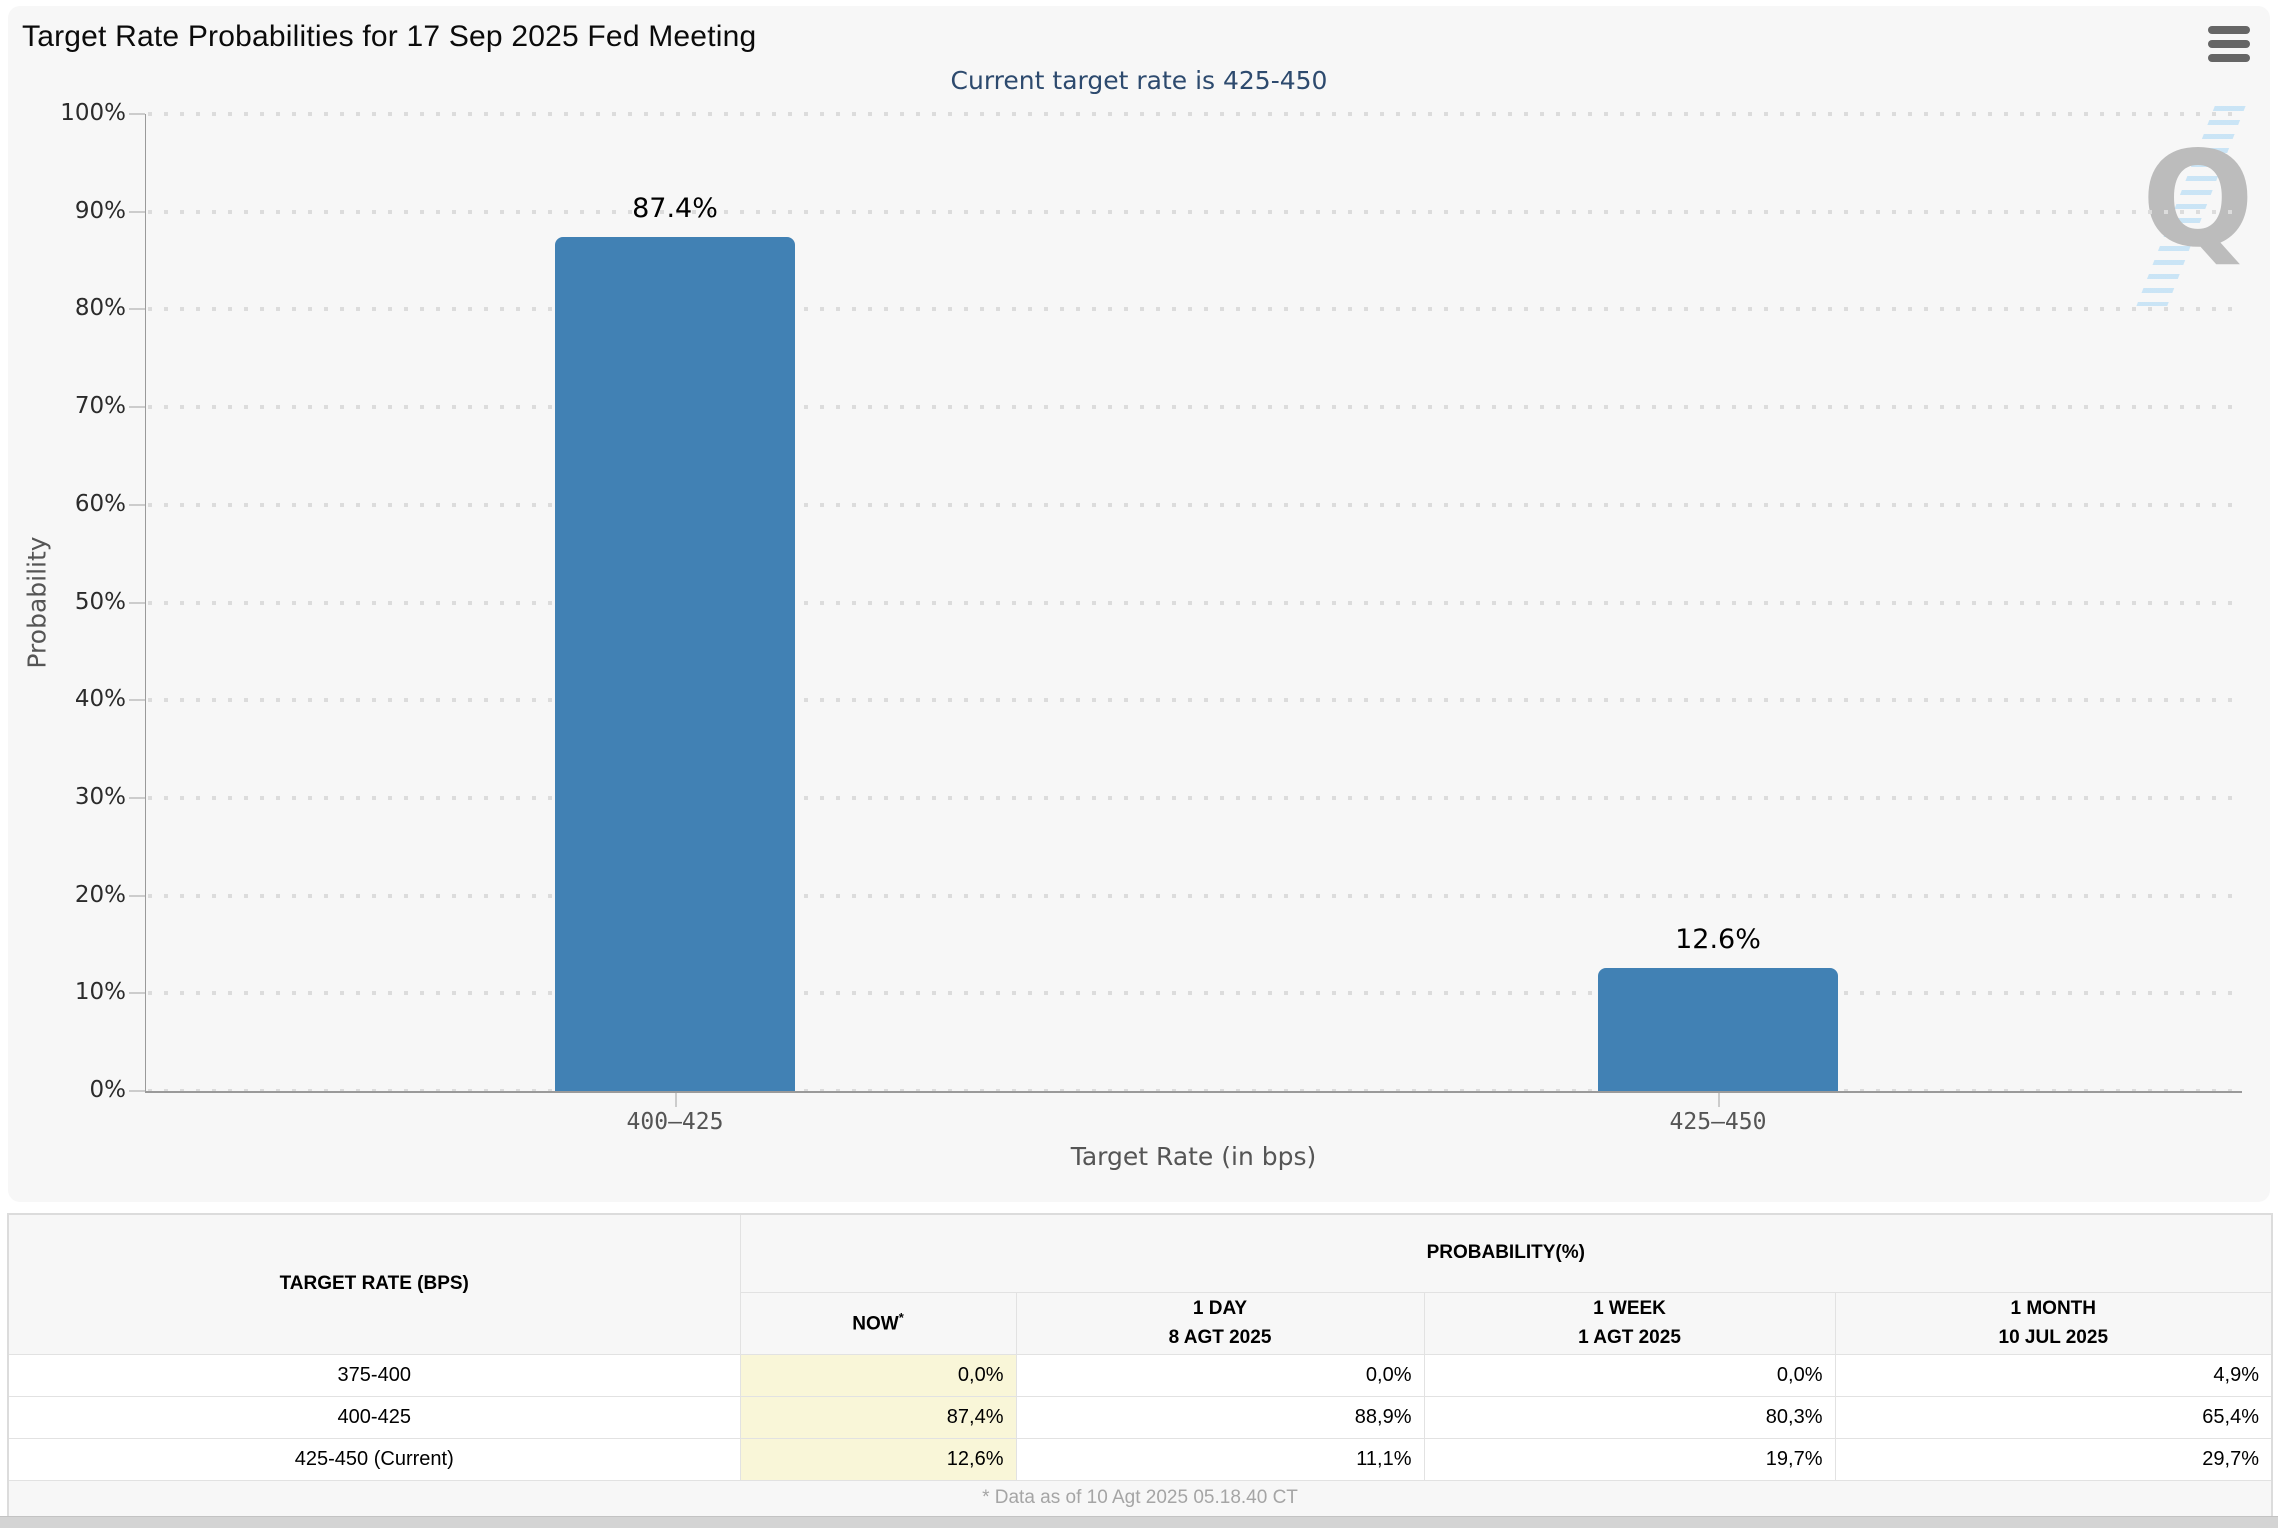  Describe the element at coordinates (1220, 1323) in the screenshot. I see `table-header-1day: 1 DAY 8 AGT 2025` at that location.